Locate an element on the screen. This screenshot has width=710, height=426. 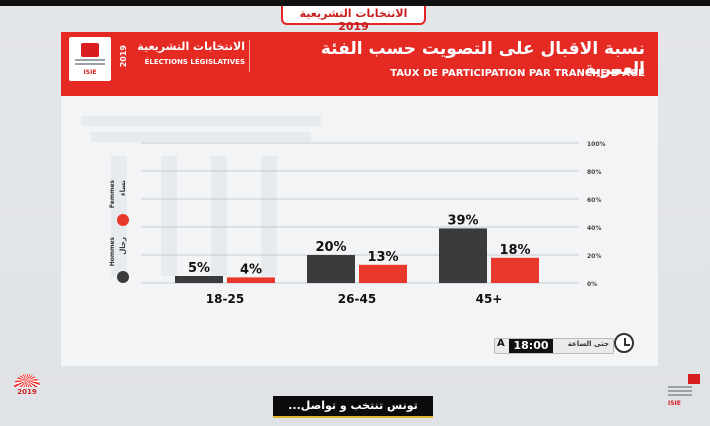
y-tick-label: 80% is located at coordinates (594, 172).